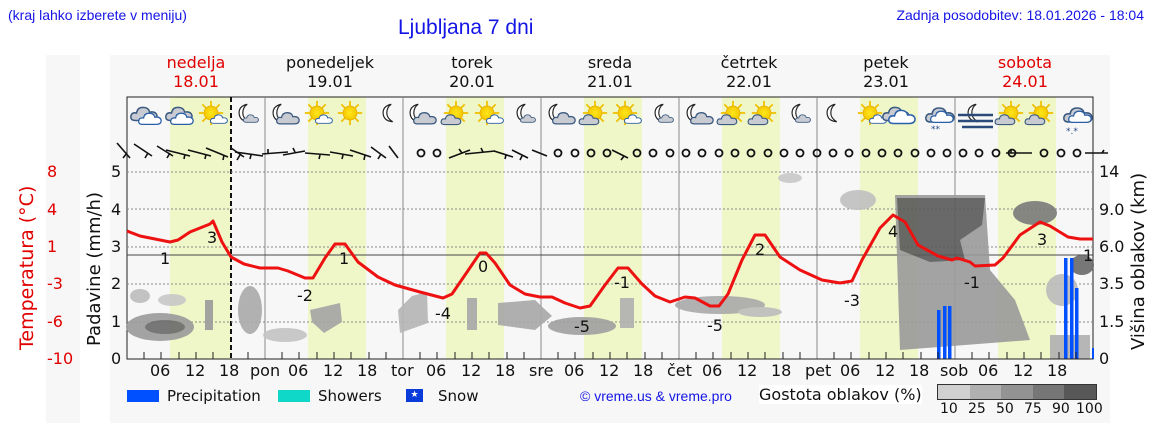 This screenshot has height=443, width=1152. I want to click on temp-tick: 4, so click(52, 209).